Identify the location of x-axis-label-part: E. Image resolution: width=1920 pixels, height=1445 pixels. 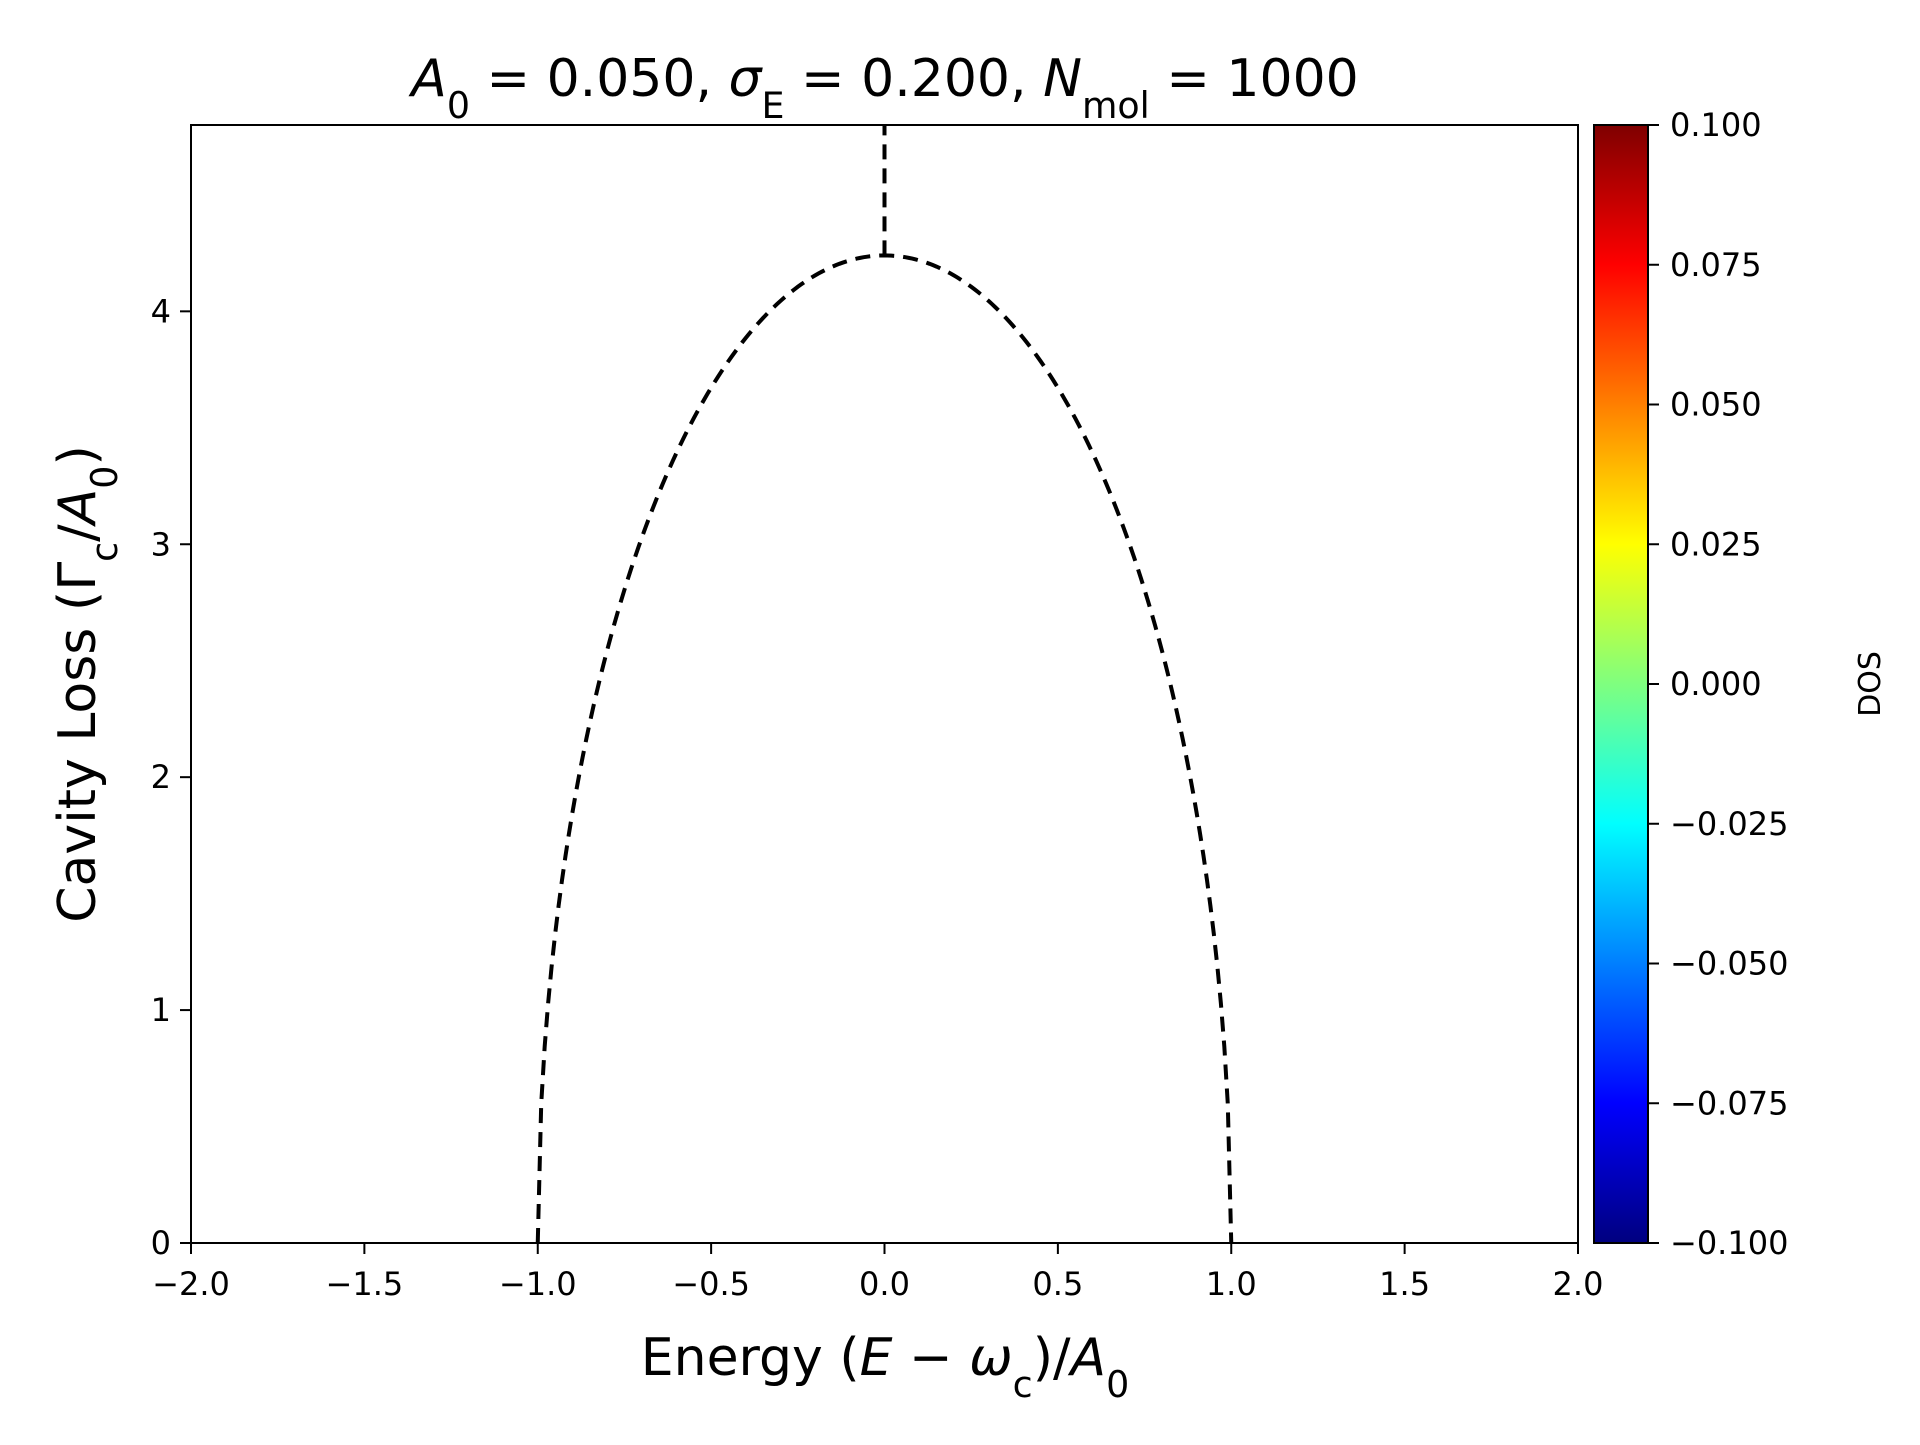
(876, 1358).